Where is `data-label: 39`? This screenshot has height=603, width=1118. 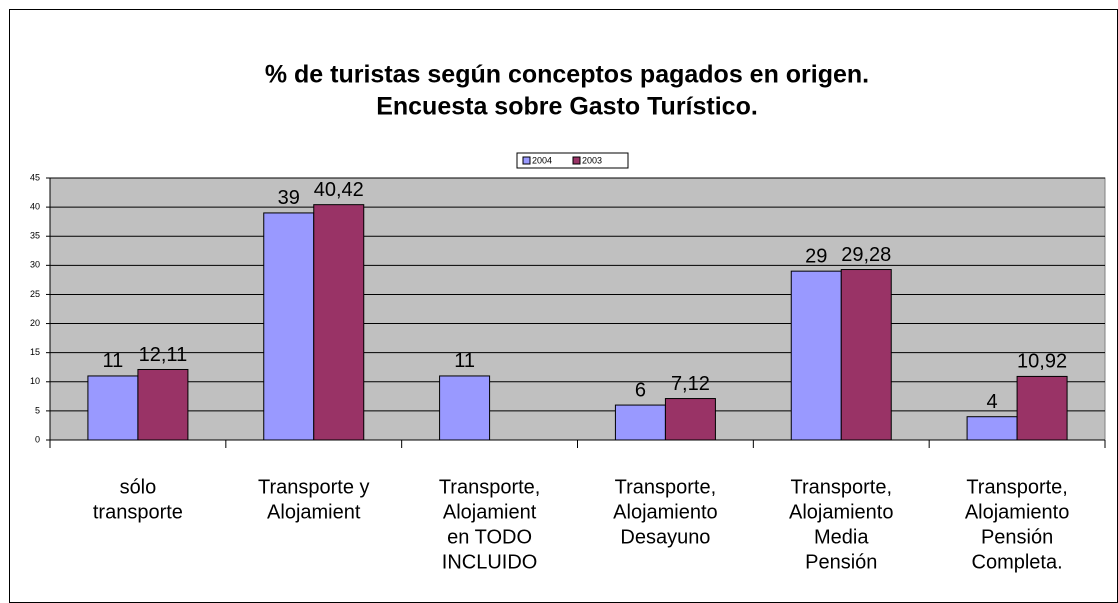 data-label: 39 is located at coordinates (289, 198).